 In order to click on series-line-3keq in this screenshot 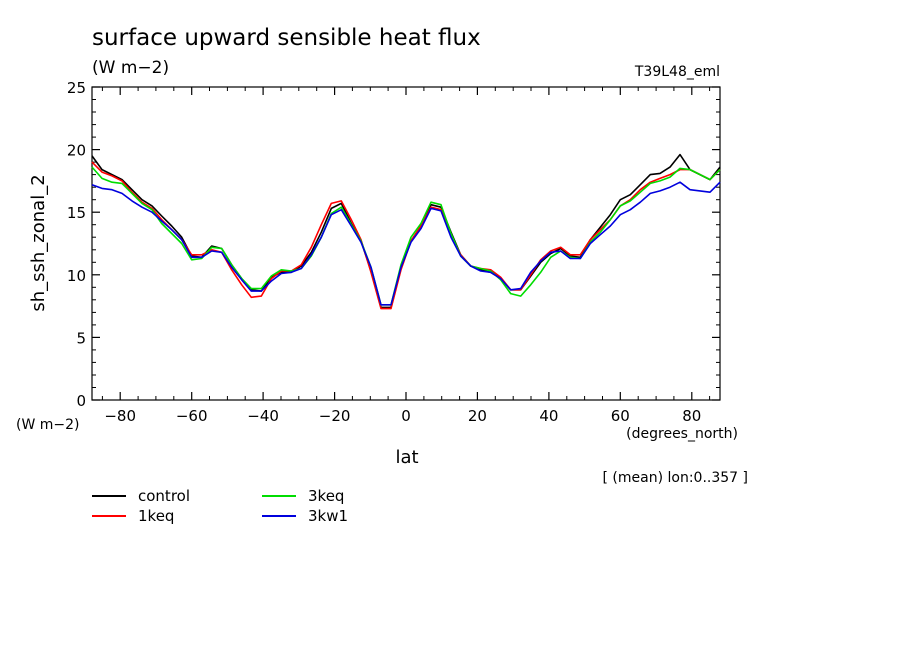, I will do `click(406, 236)`.